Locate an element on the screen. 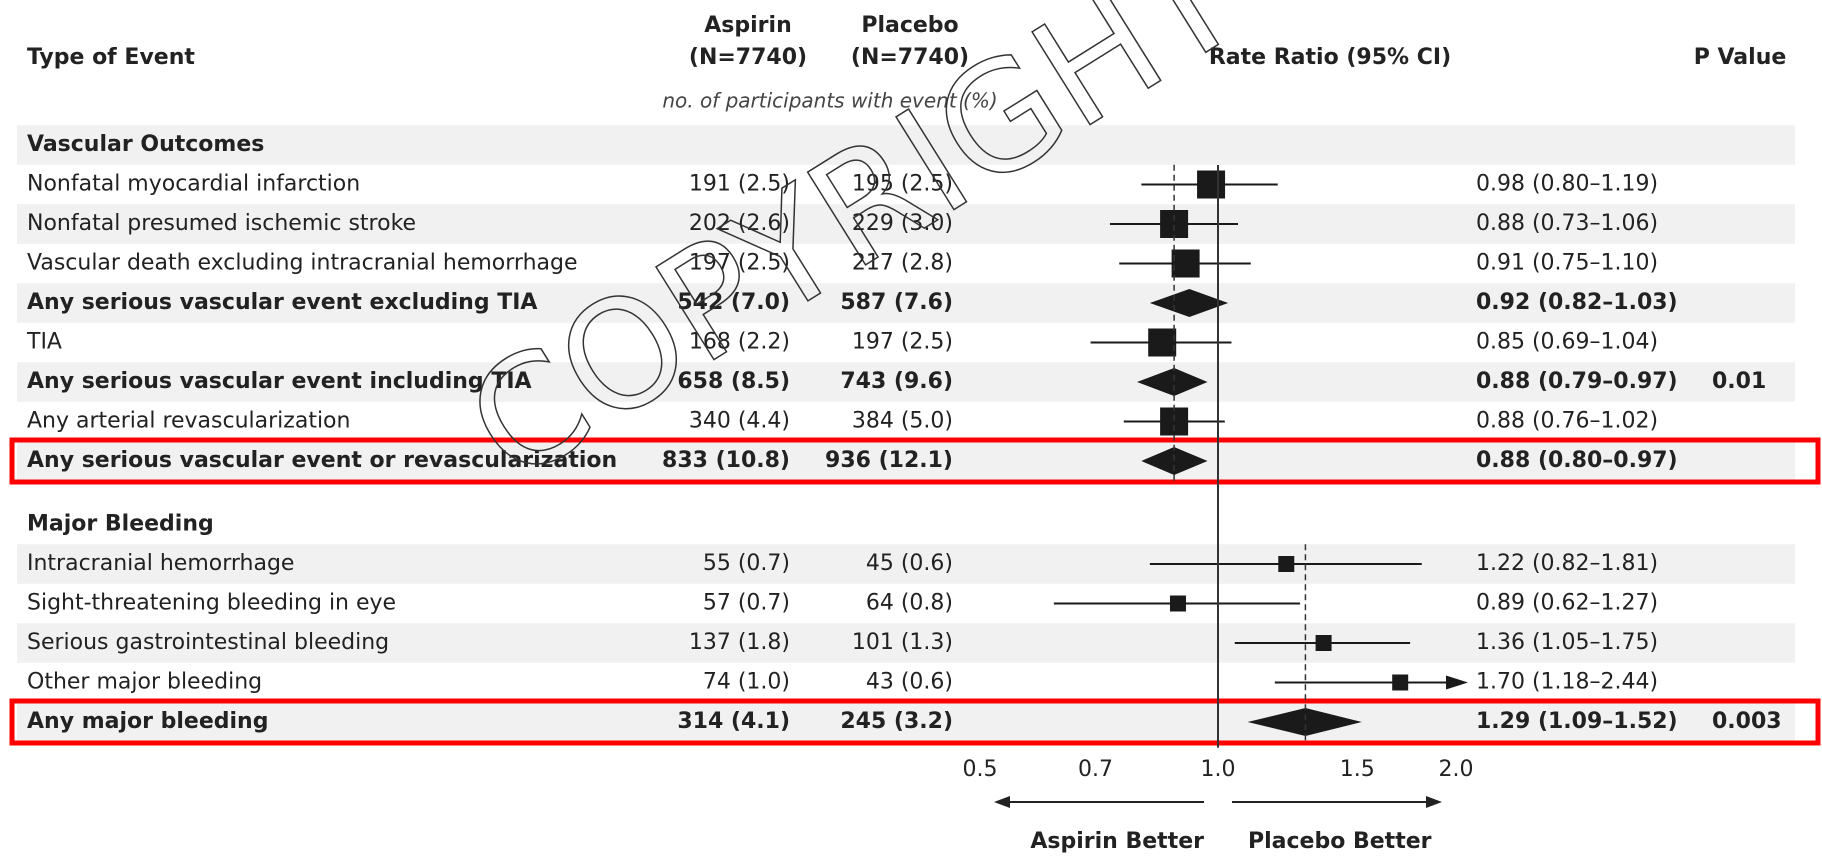  placebo-count: 587 (7.6) is located at coordinates (896, 302).